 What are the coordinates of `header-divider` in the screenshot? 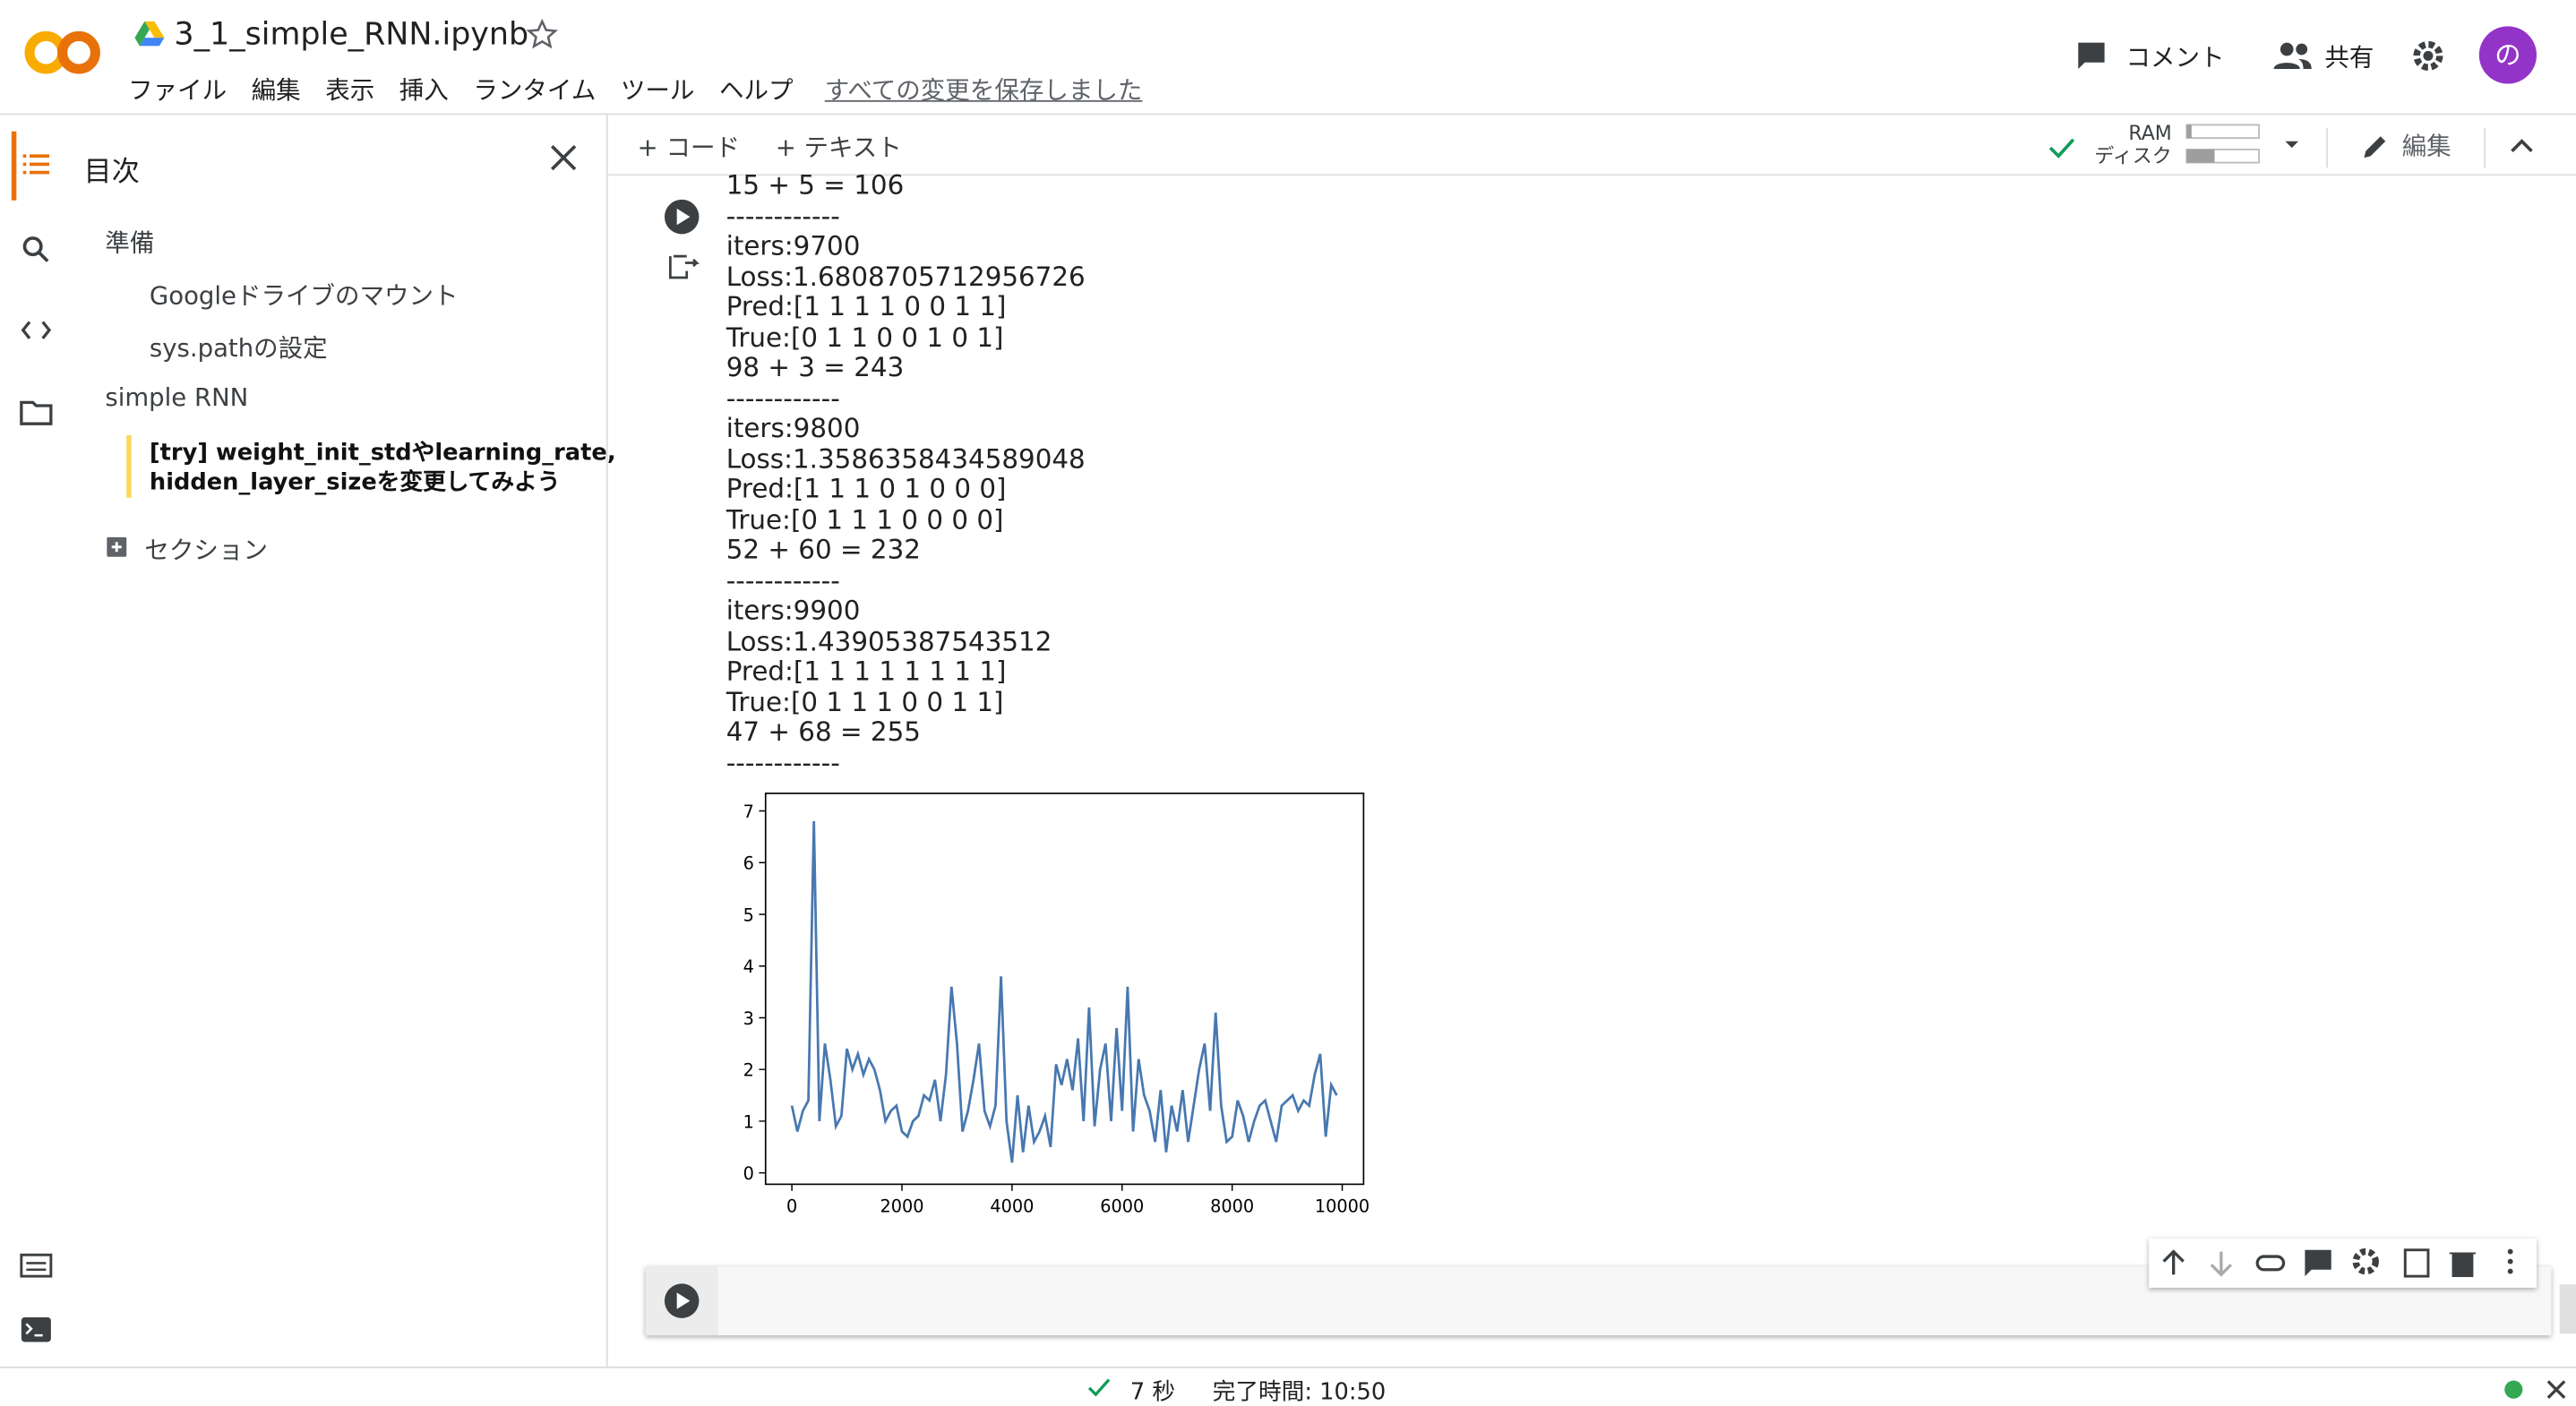 It's located at (1288, 114).